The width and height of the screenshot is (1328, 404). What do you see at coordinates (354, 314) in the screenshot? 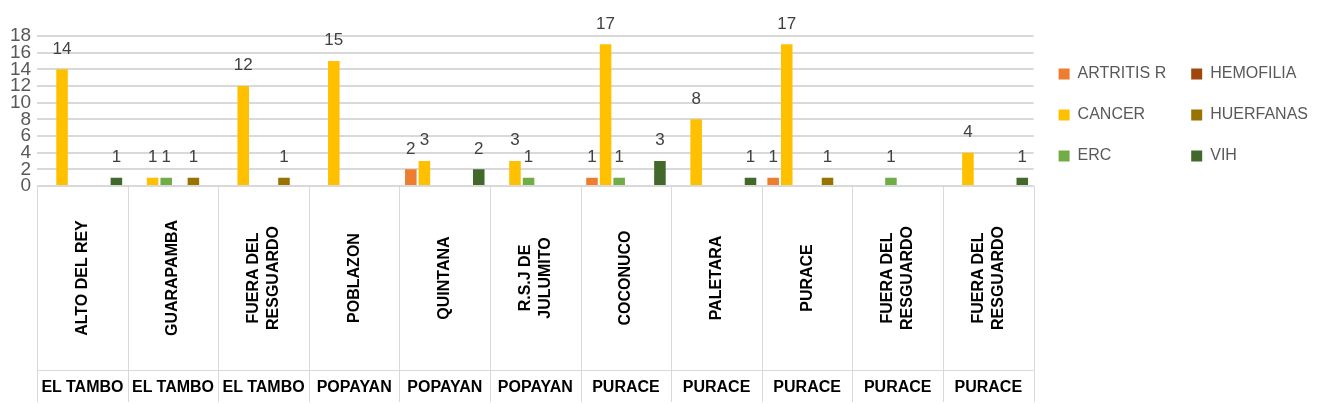
I see `category-label: POBLAZON POPAYAN` at bounding box center [354, 314].